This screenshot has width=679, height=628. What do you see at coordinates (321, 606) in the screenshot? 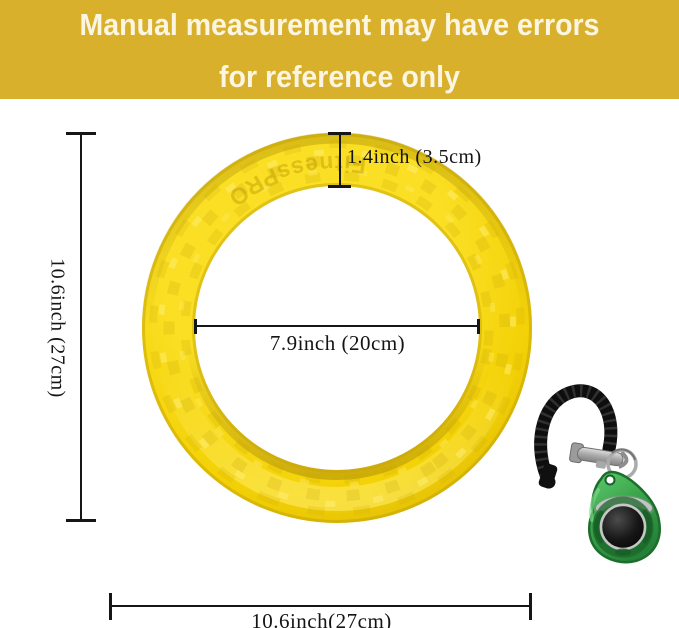
I see `outer-diameter-line` at bounding box center [321, 606].